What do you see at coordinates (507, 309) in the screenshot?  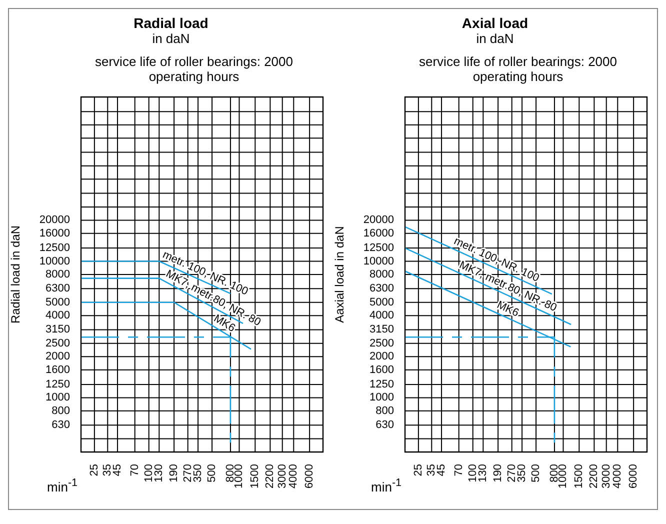 I see `text: MK6` at bounding box center [507, 309].